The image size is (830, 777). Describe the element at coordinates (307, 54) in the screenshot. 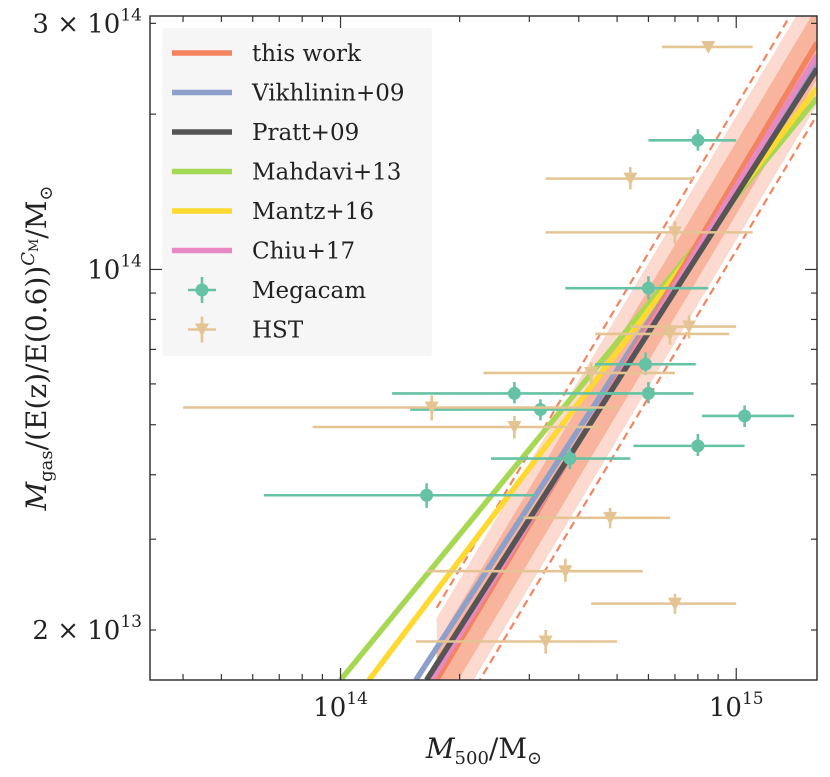

I see `legend-label-this-work: this work` at that location.